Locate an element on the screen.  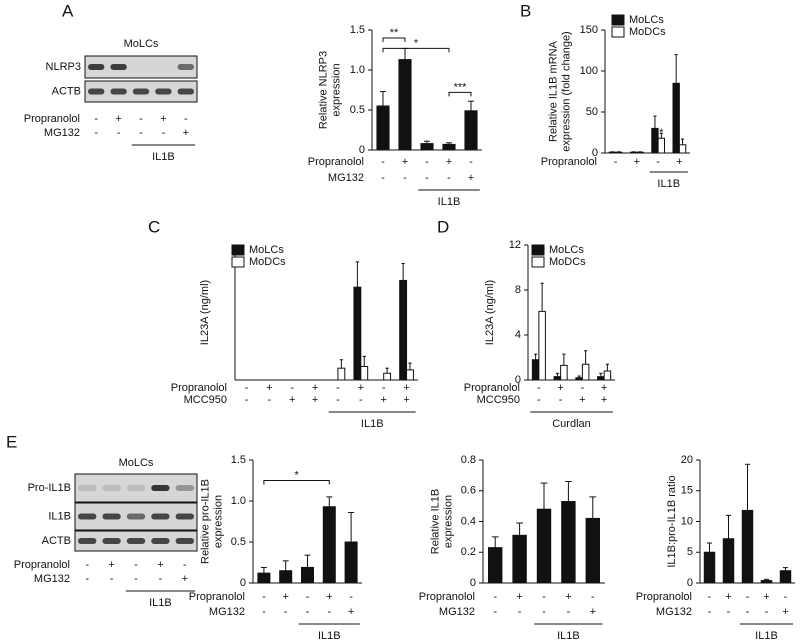
y-tick-label: 50 is located at coordinates (592, 112).